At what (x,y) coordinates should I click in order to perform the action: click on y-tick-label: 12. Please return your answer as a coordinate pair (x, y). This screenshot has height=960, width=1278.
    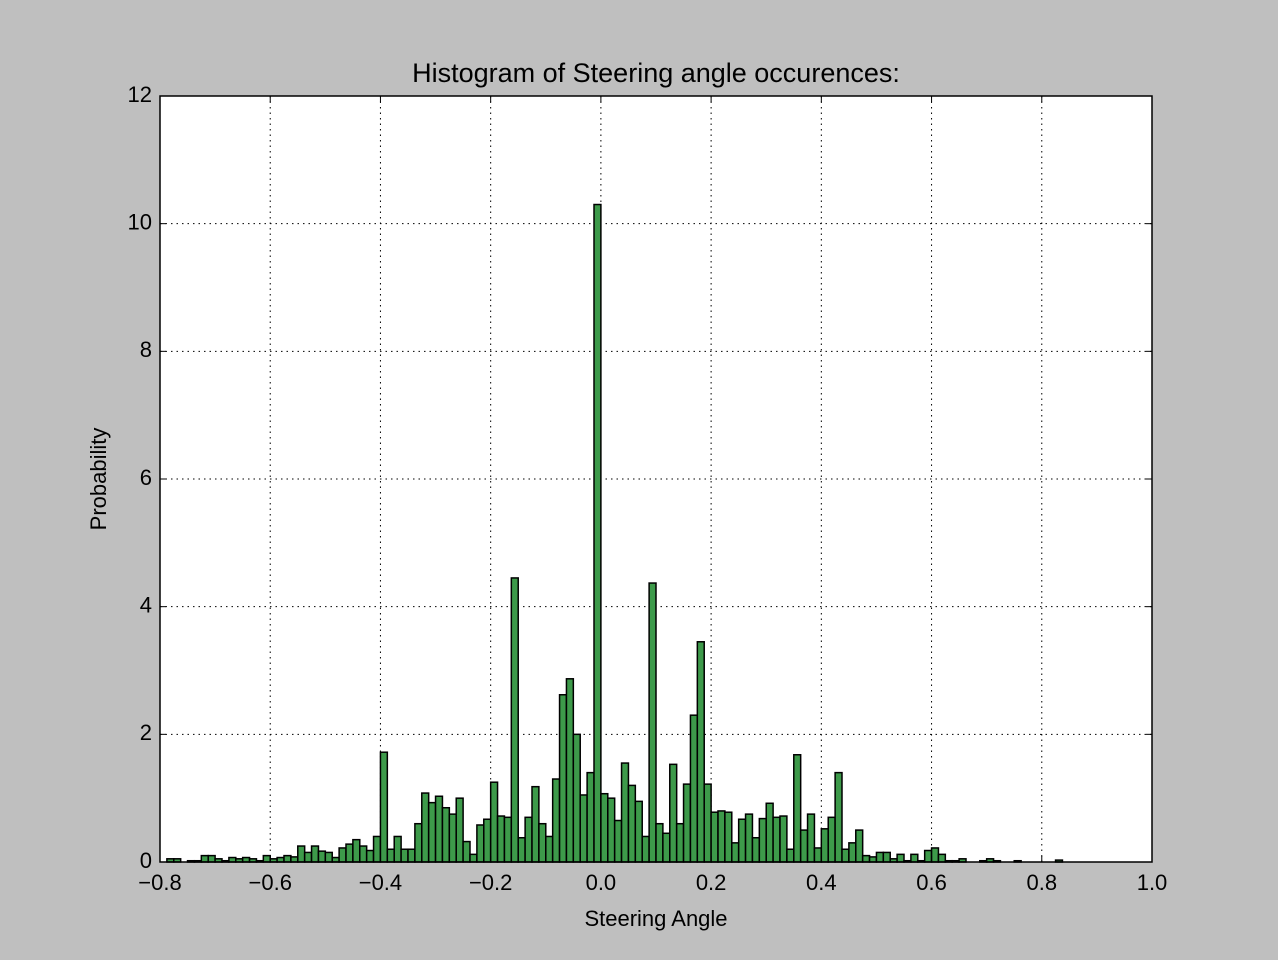
    Looking at the image, I should click on (140, 94).